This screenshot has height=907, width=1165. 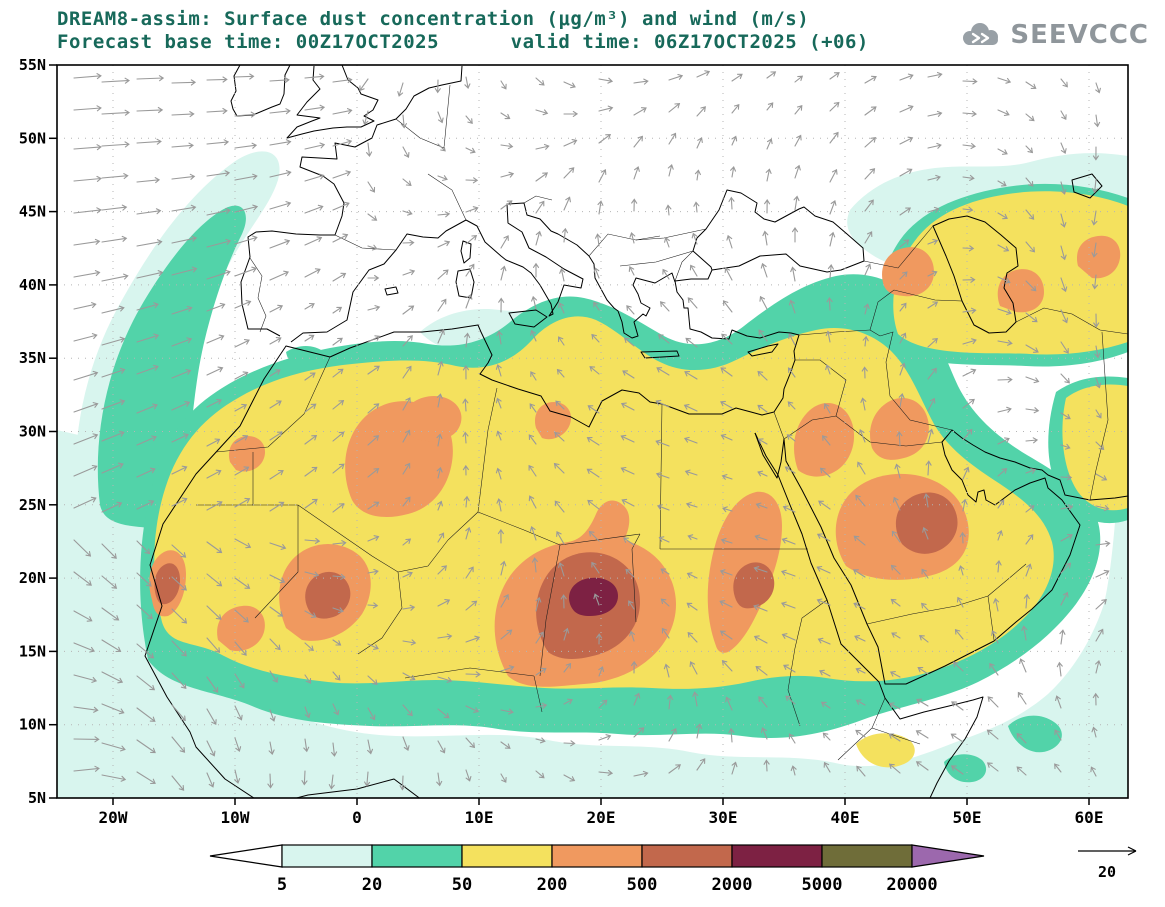 What do you see at coordinates (32, 358) in the screenshot?
I see `y-axis-tick-label: 35N` at bounding box center [32, 358].